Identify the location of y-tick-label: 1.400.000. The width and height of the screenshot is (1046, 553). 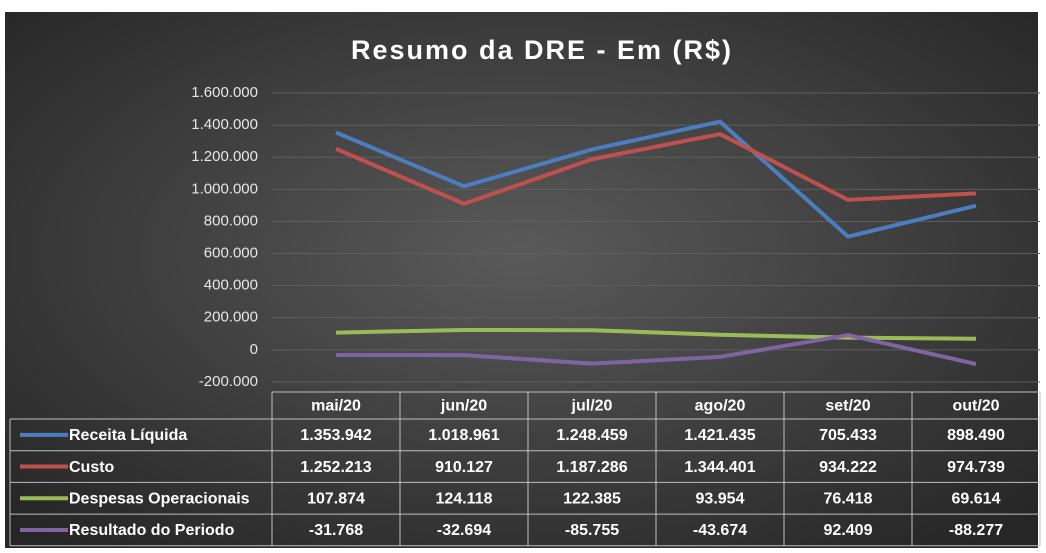
(224, 124).